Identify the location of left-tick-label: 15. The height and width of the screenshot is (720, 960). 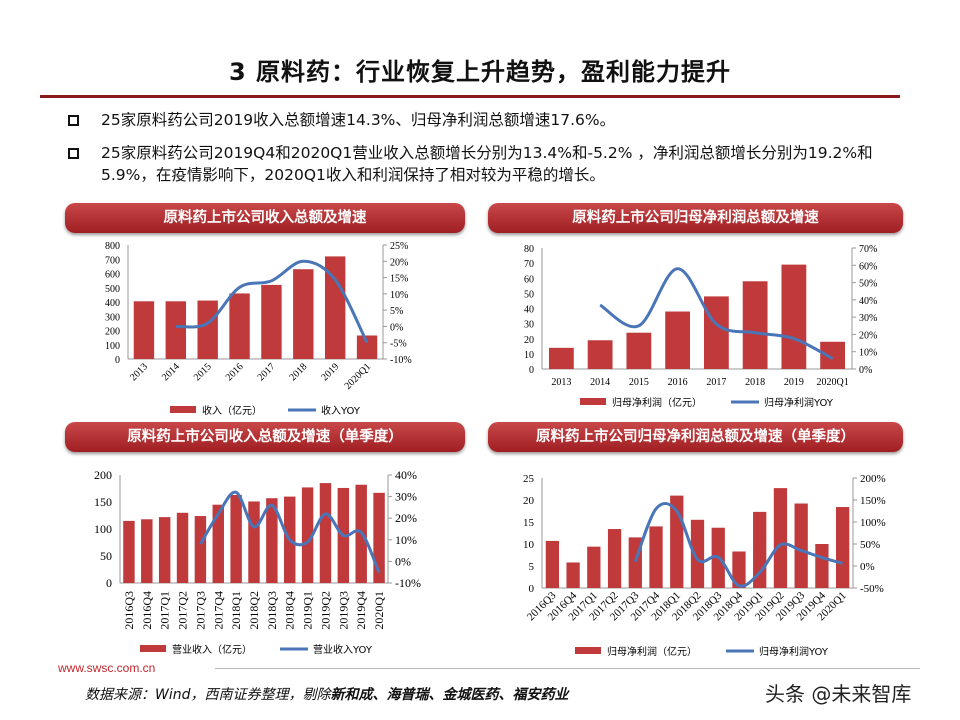
(529, 523).